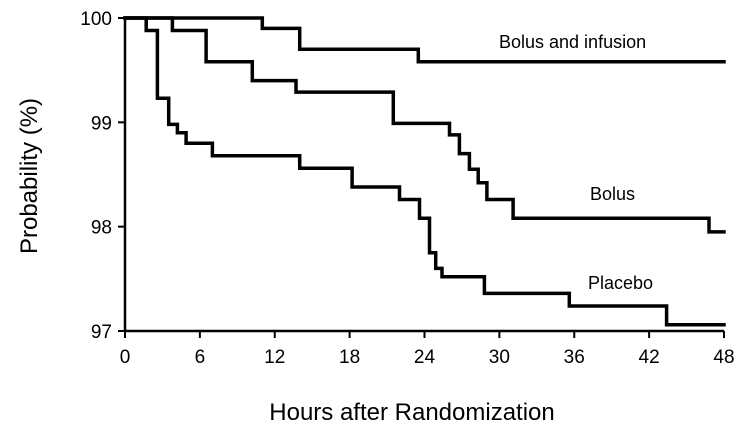 Image resolution: width=737 pixels, height=427 pixels. I want to click on x-tick-label-18: 18, so click(349, 357).